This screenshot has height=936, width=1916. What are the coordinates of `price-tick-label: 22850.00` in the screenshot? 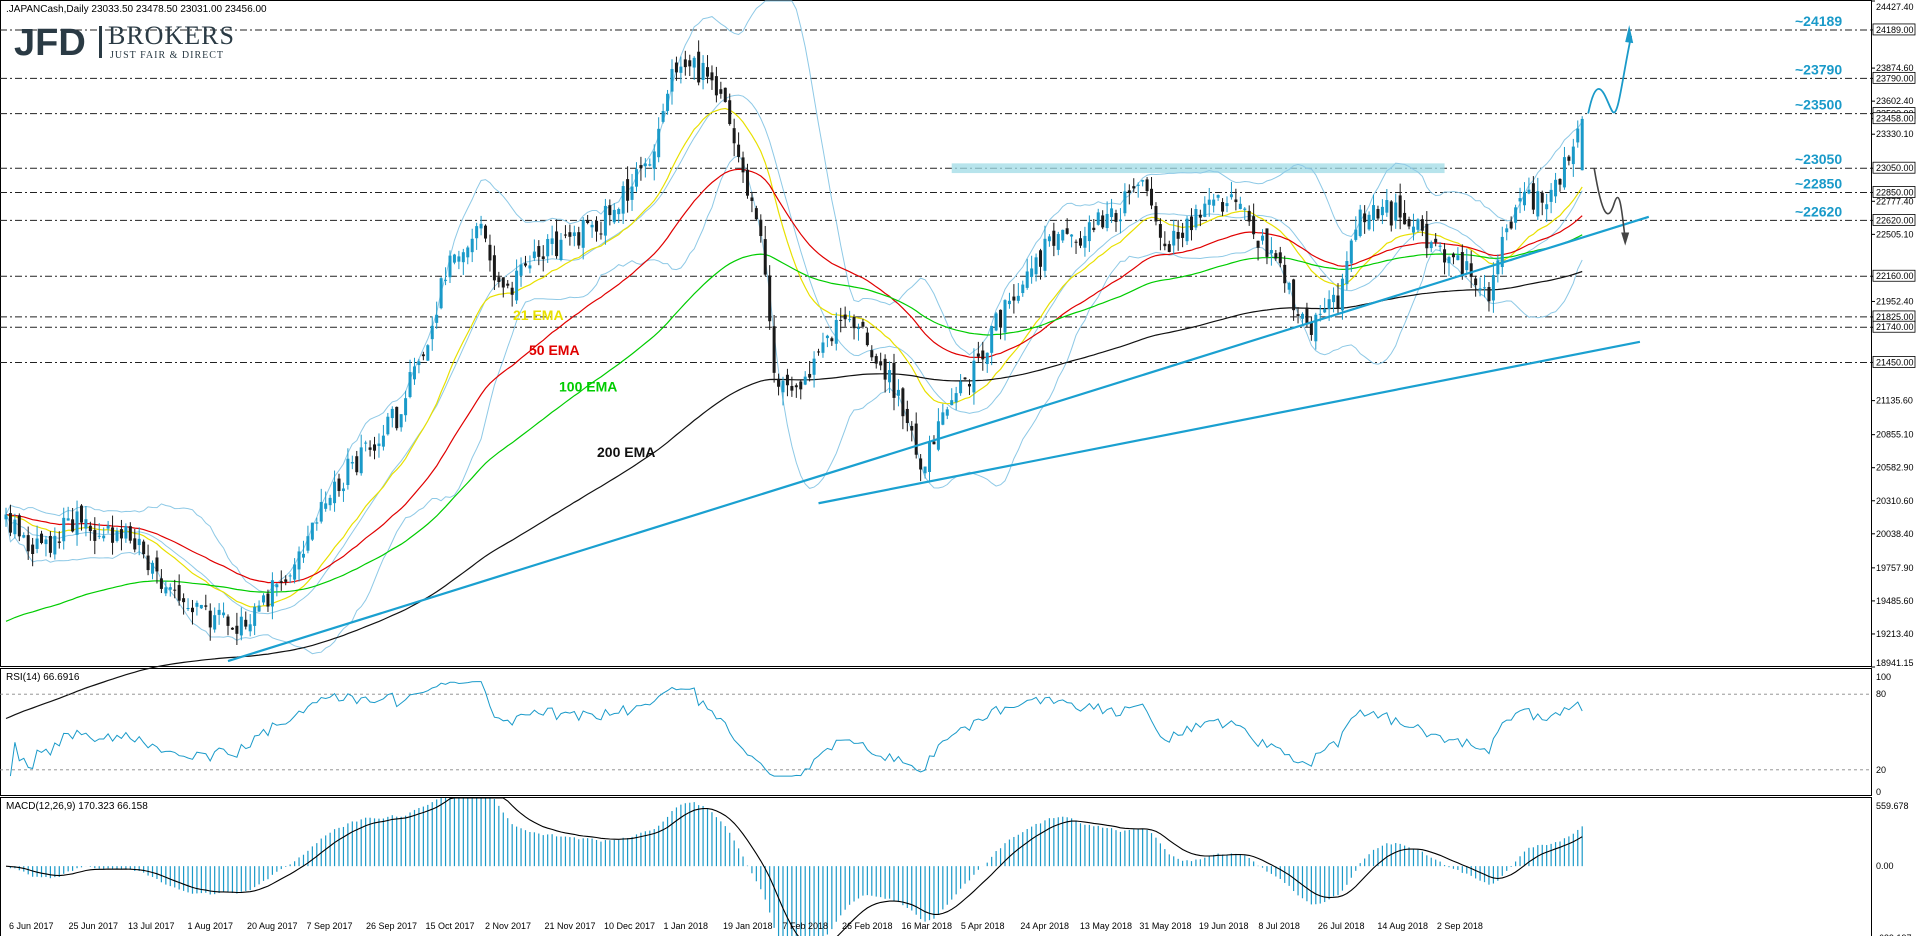 It's located at (1895, 192).